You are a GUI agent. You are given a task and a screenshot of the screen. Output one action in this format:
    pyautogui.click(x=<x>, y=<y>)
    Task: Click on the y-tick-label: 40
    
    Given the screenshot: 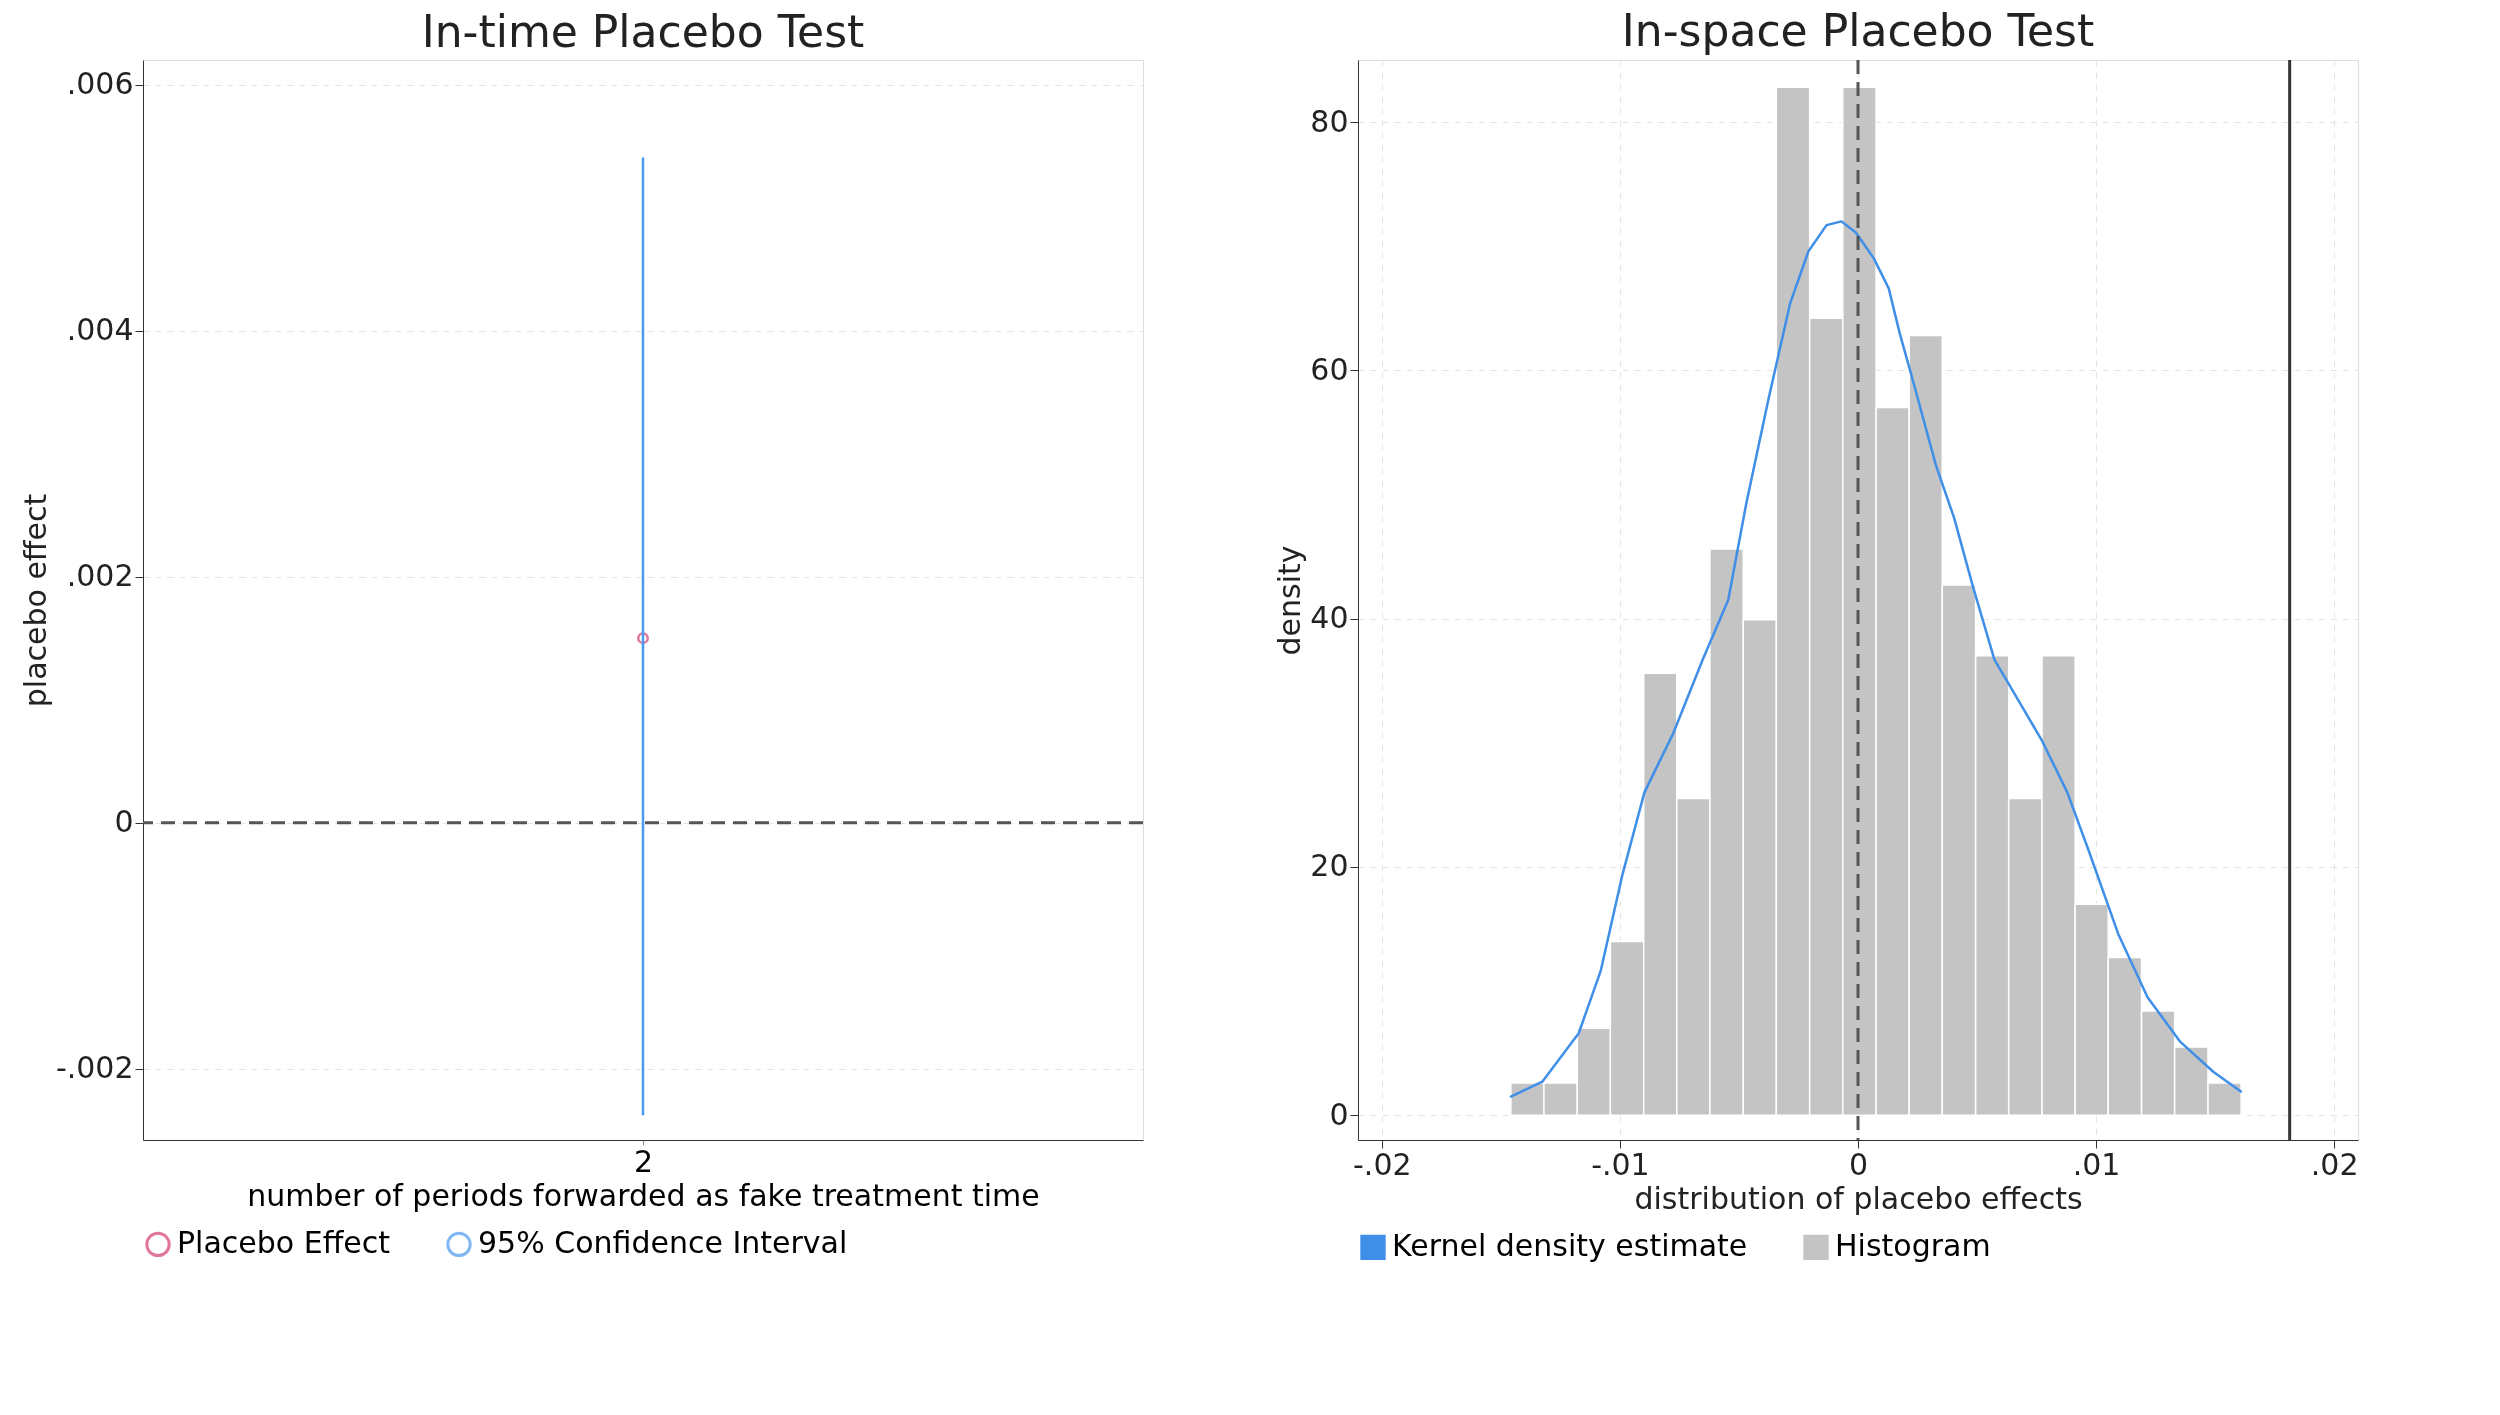 What is the action you would take?
    pyautogui.click(x=1329, y=618)
    